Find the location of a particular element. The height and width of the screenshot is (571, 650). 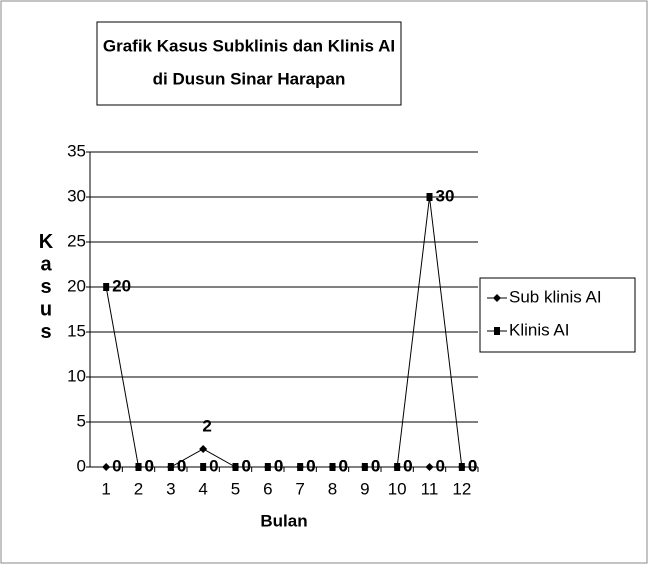

legend-box is located at coordinates (557, 315).